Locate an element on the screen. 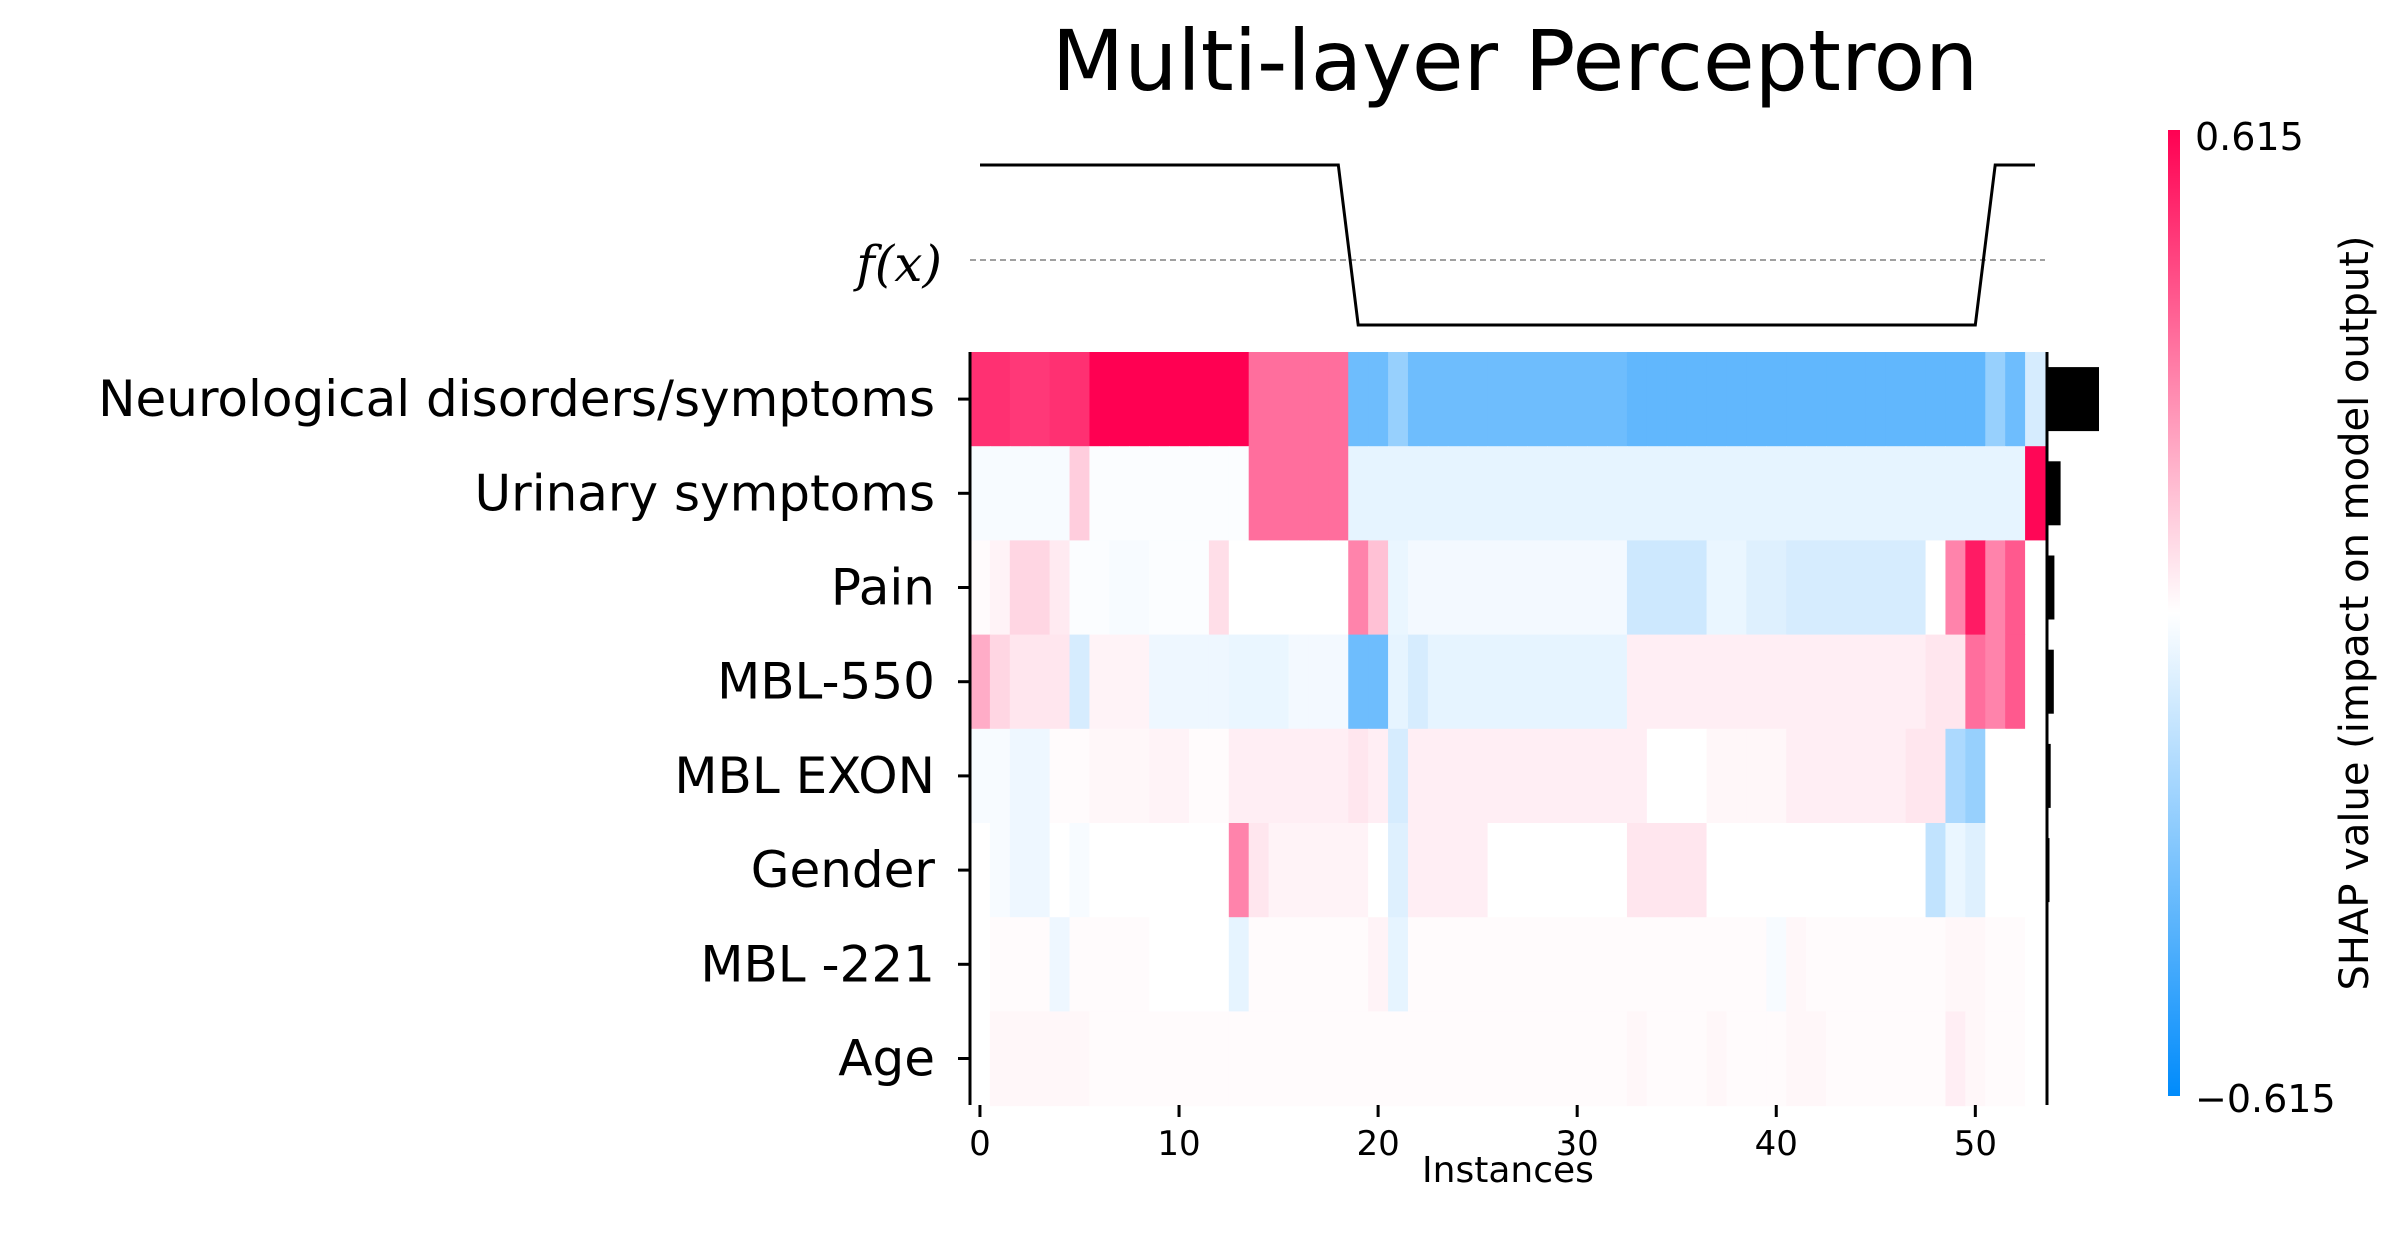 The height and width of the screenshot is (1260, 2391). colorbar-max-label: 0.615 is located at coordinates (2249, 137).